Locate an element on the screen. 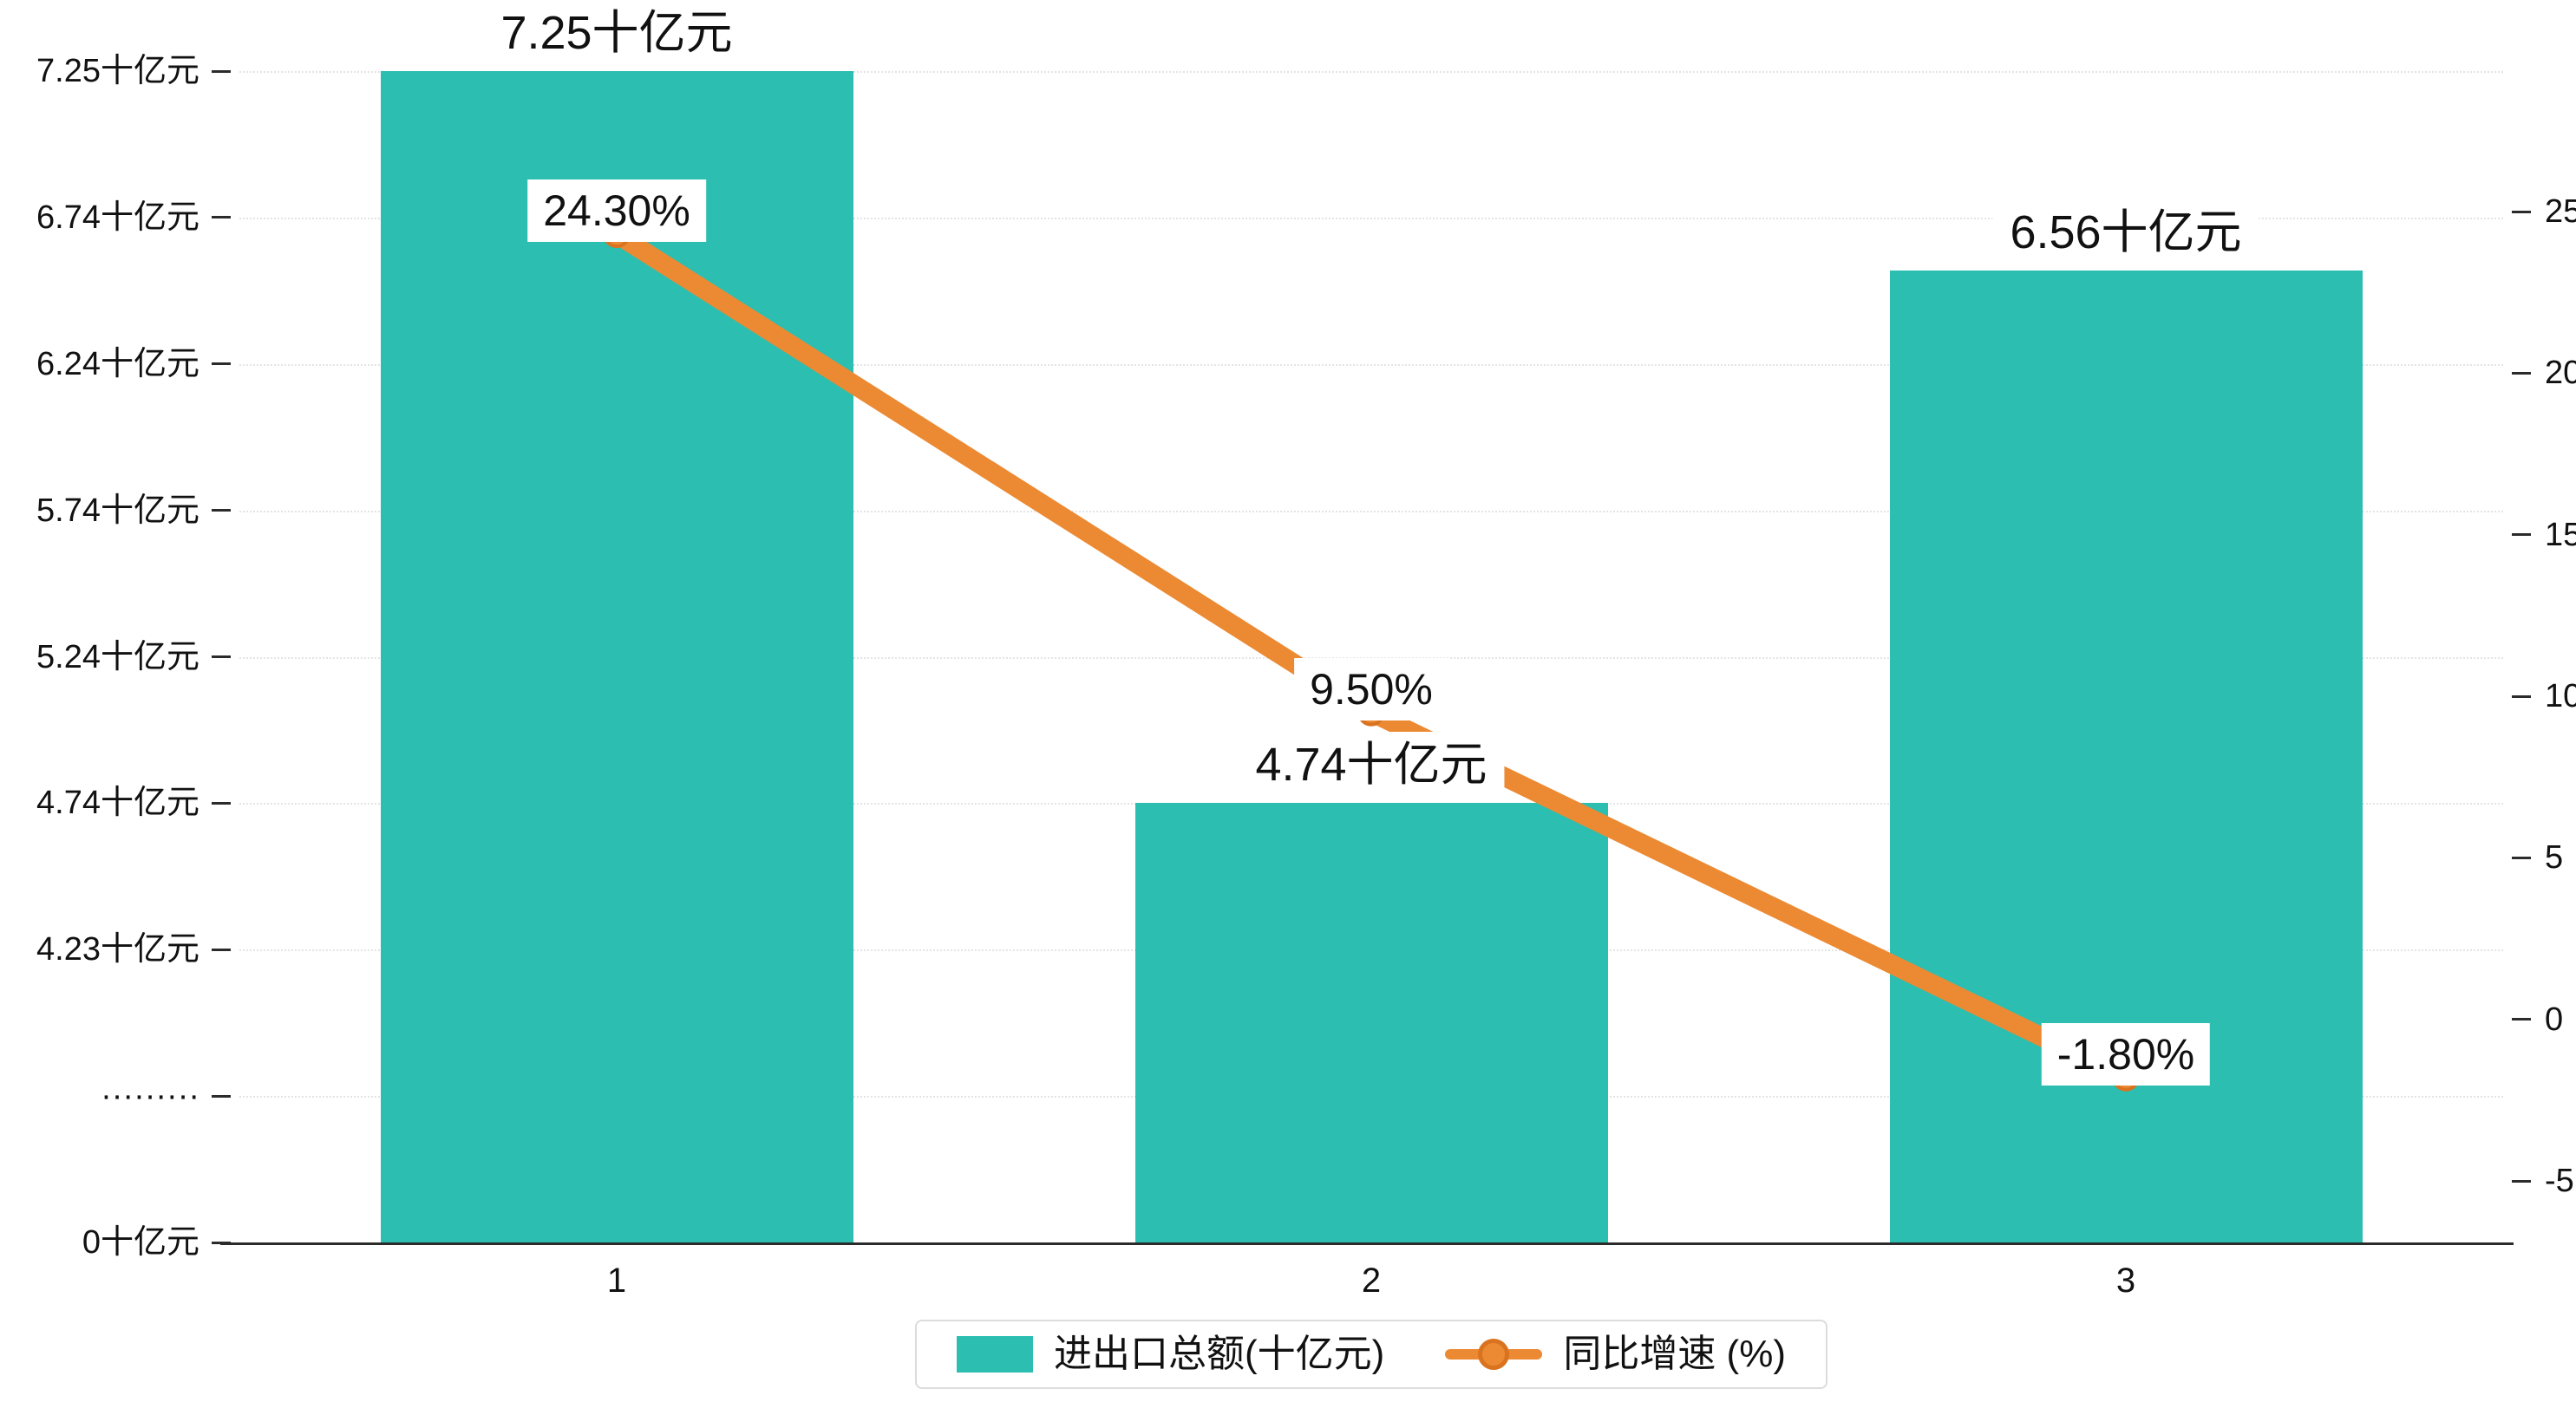 This screenshot has width=2576, height=1415. right-axis-tick-label: 15 is located at coordinates (2560, 534).